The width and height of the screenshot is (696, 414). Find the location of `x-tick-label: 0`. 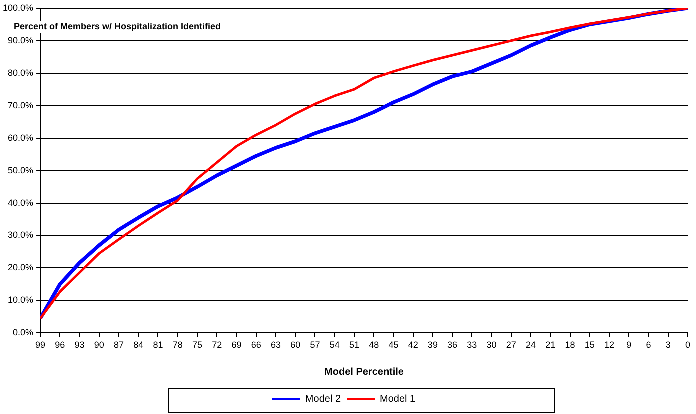

x-tick-label: 0 is located at coordinates (688, 345).